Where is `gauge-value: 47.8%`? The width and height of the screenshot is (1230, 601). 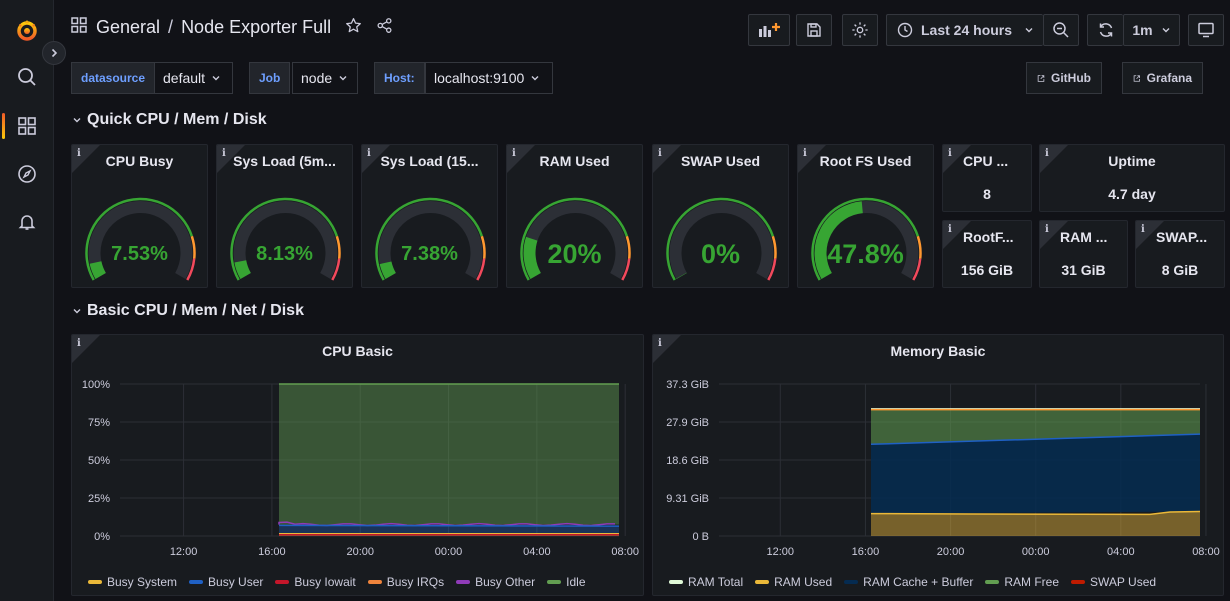 gauge-value: 47.8% is located at coordinates (865, 254).